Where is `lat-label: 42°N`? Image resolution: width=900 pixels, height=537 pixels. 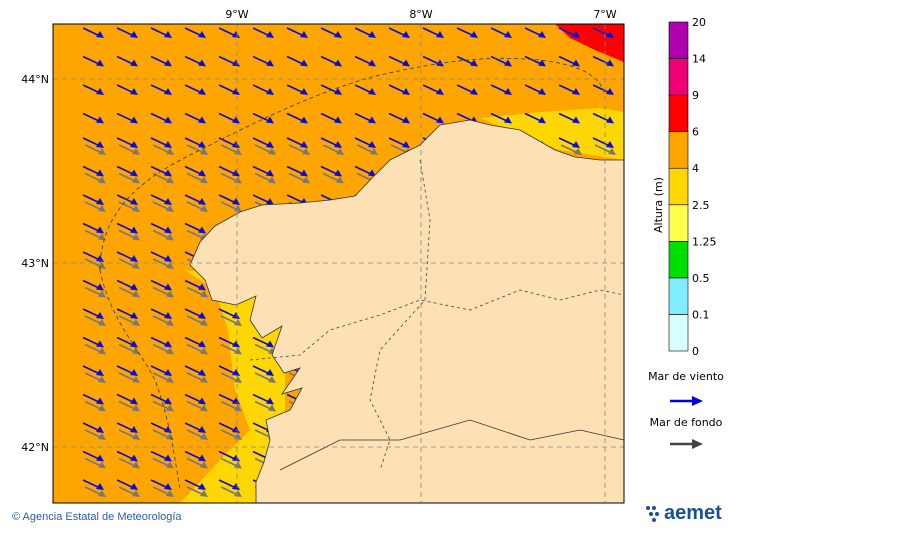 lat-label: 42°N is located at coordinates (35, 447).